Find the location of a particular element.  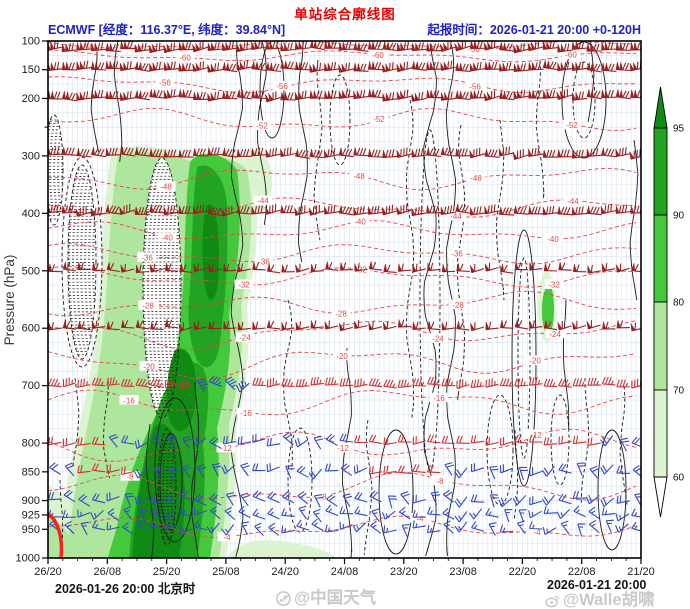

x-tick-label: 23/20 is located at coordinates (404, 572).